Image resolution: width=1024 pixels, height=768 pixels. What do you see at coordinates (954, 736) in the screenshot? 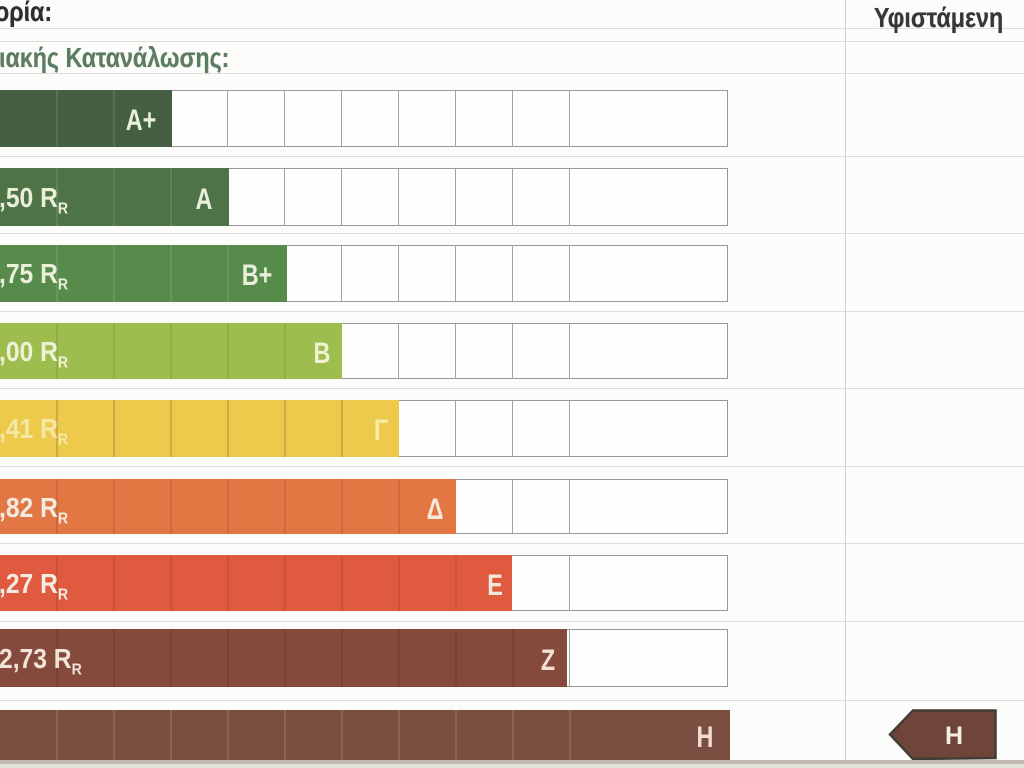
I see `svg-text: H` at bounding box center [954, 736].